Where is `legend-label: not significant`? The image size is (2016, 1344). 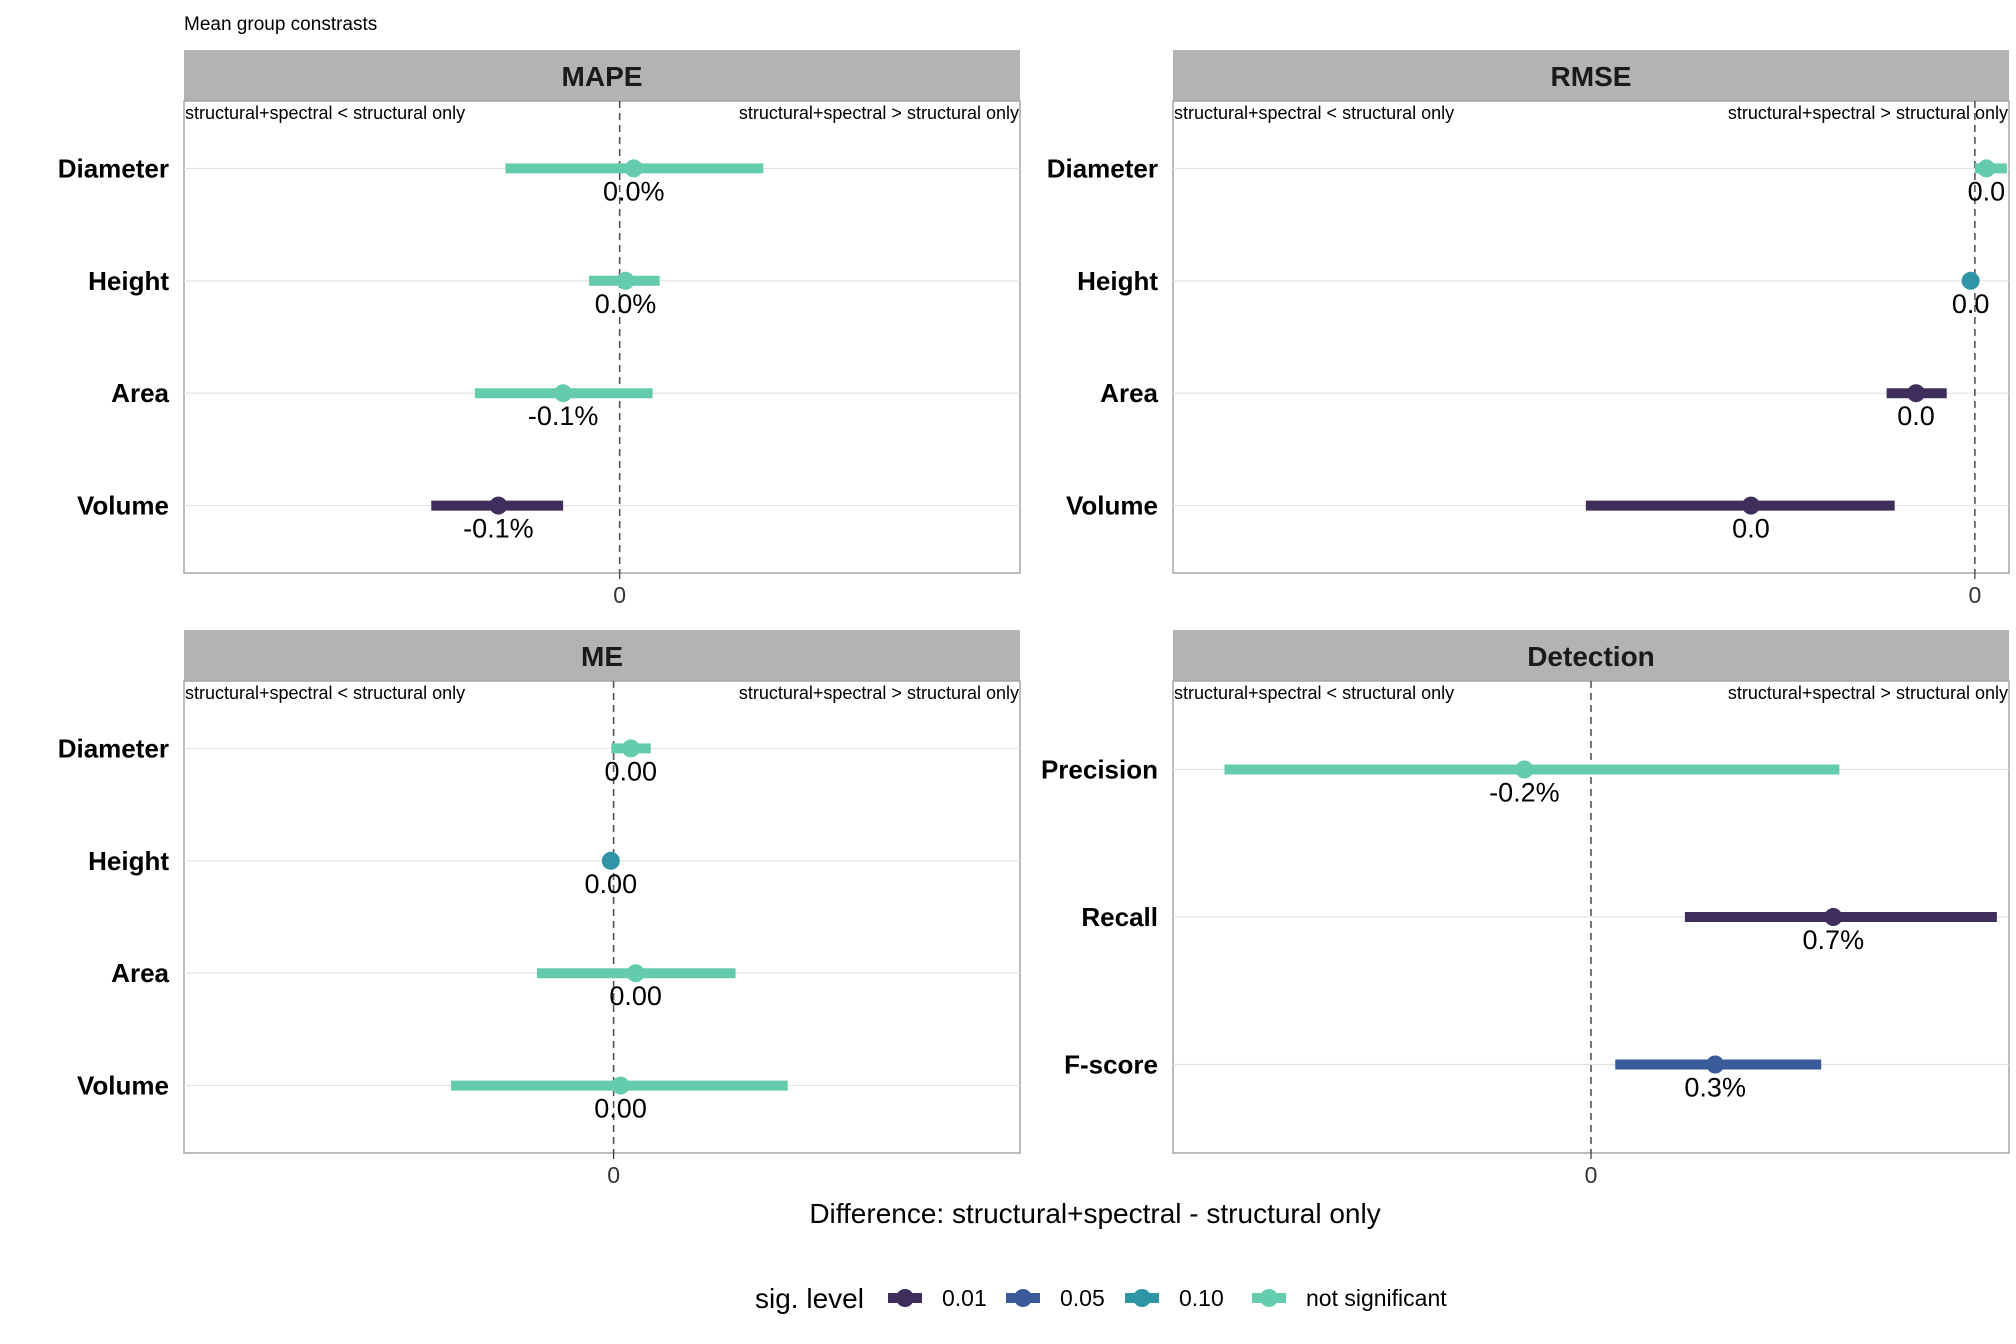
legend-label: not significant is located at coordinates (1376, 1298).